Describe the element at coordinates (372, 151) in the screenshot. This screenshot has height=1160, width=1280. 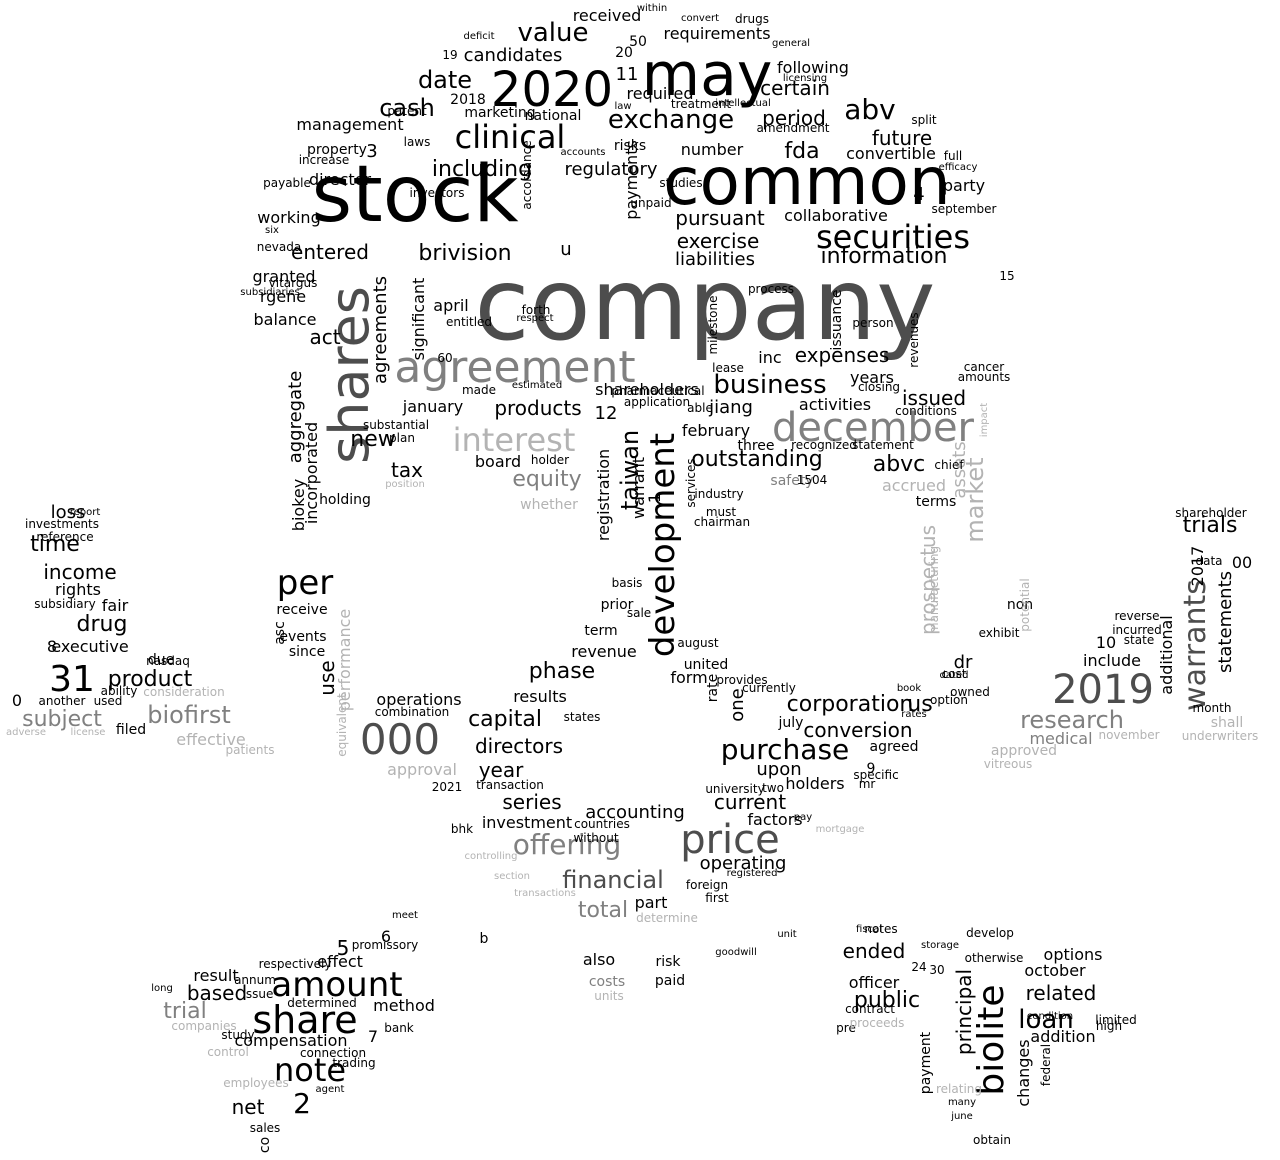
I see `word-165: 3` at that location.